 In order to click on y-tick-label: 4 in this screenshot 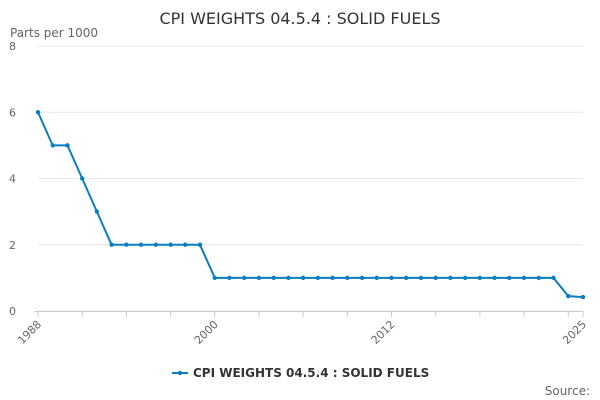, I will do `click(12, 179)`.